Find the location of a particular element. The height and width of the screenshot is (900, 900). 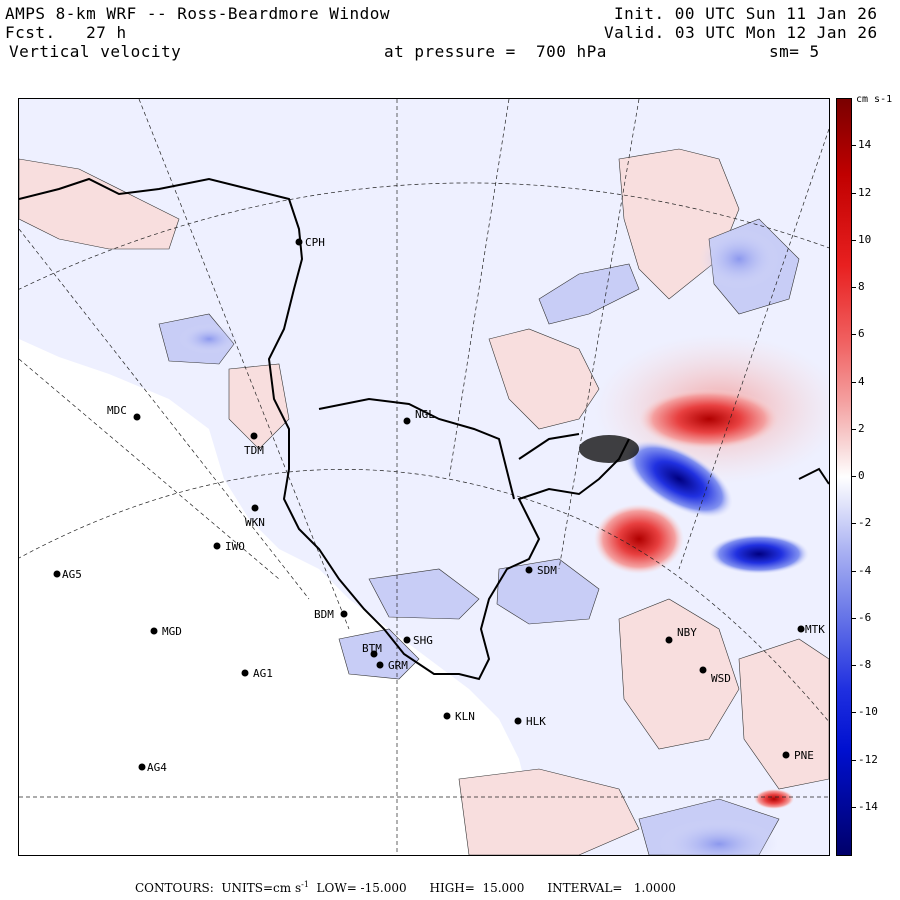

contour-high: HIGH= 15.000 is located at coordinates (477, 888).